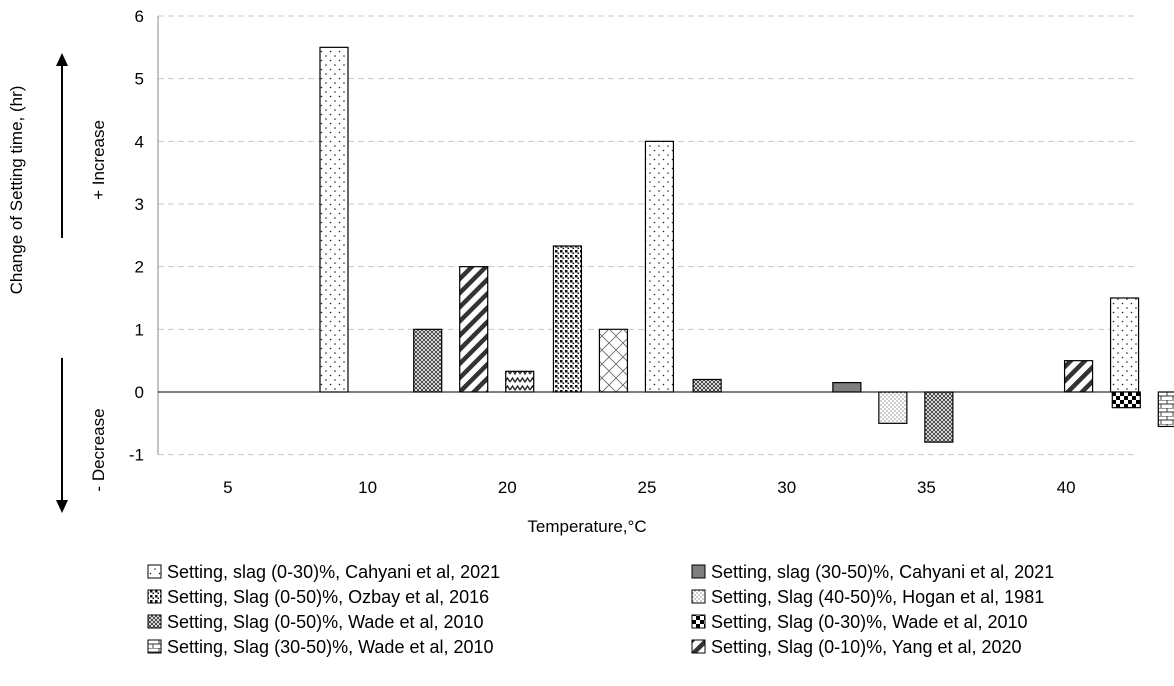 The image size is (1174, 686). I want to click on decrease-arrow, so click(62, 435).